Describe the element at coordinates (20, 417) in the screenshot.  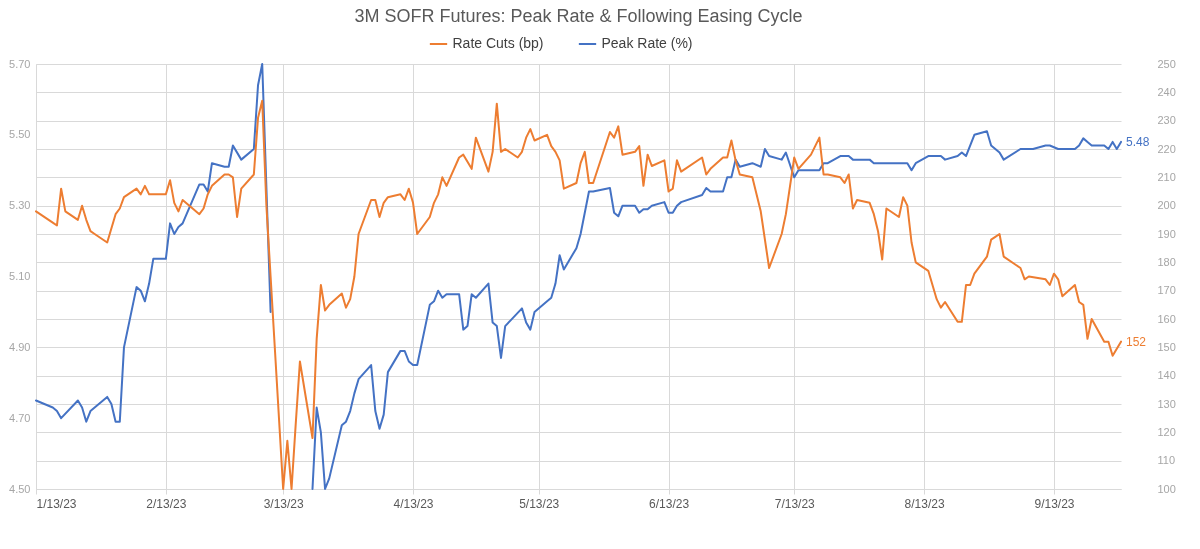
I see `y-tick-label: 4.70` at that location.